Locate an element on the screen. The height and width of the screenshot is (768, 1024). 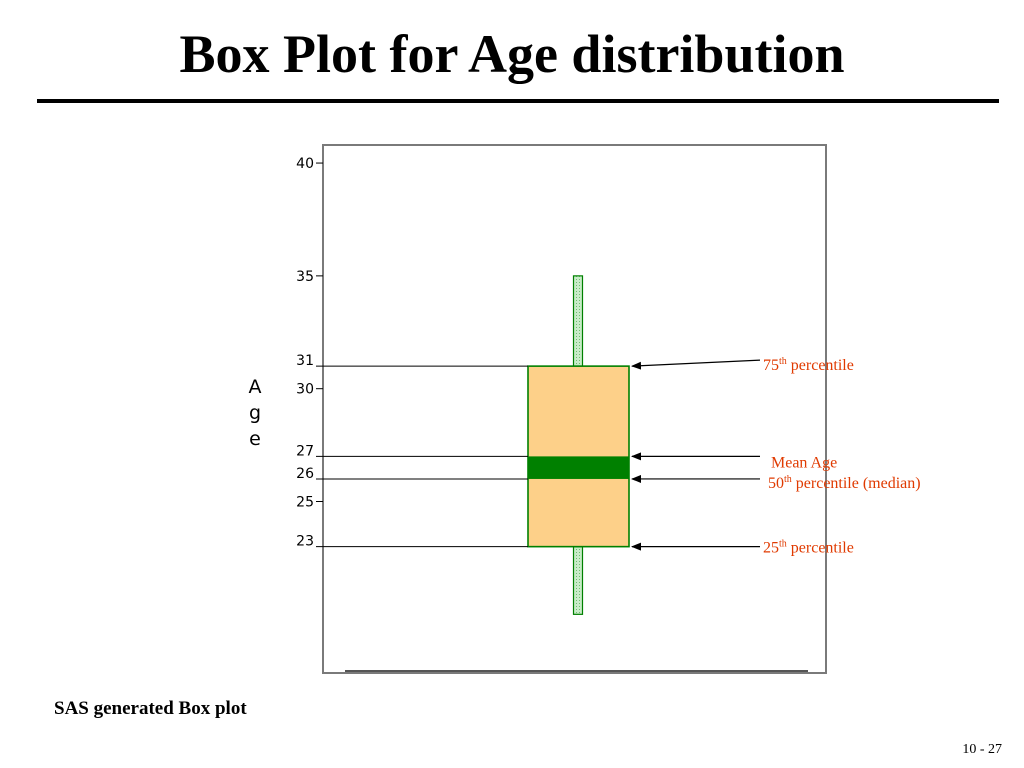
upper-whisker is located at coordinates (578, 321).